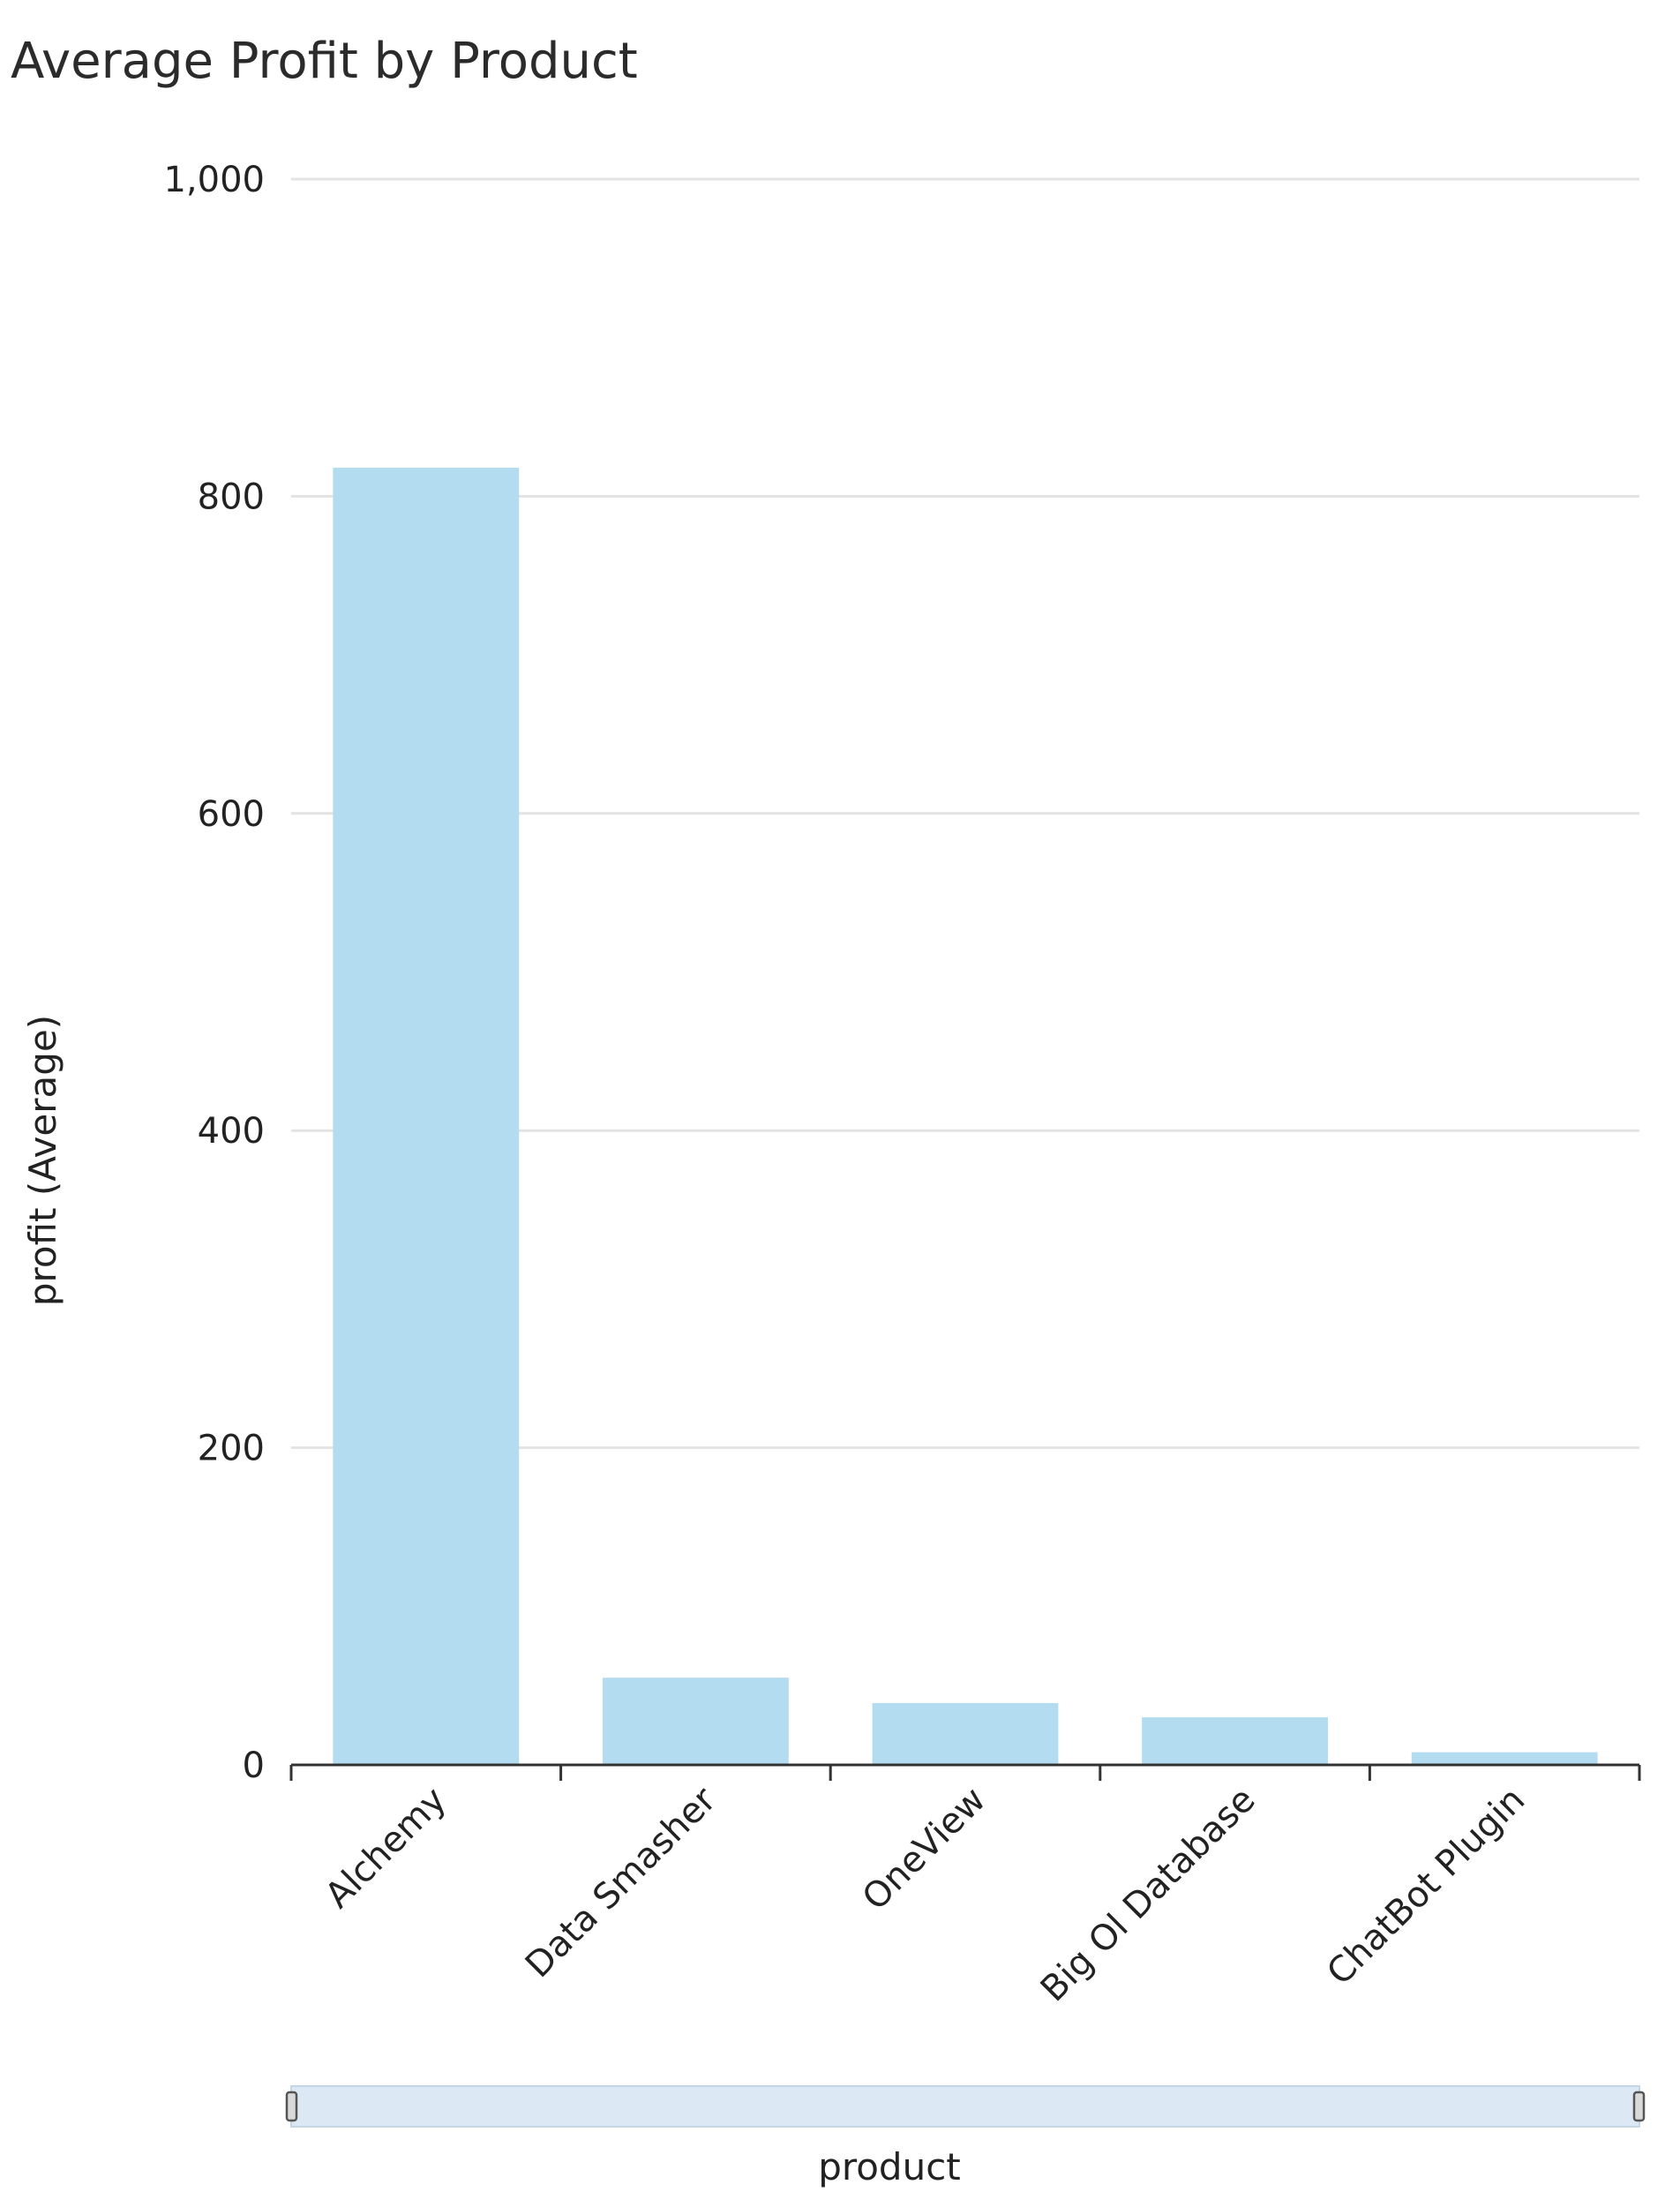 This screenshot has height=2192, width=1680. I want to click on chart-title: Average Profit by Product, so click(324, 61).